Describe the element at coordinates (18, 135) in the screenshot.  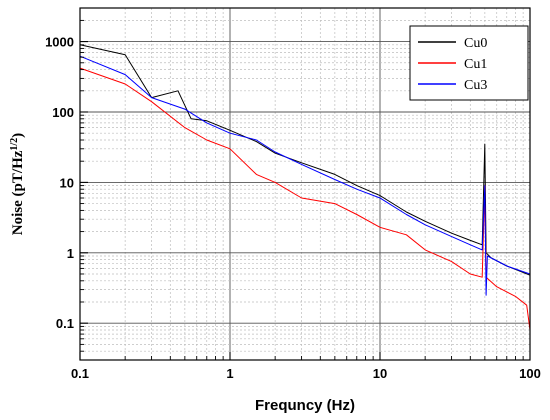
I see `y-axis-title-close: )` at that location.